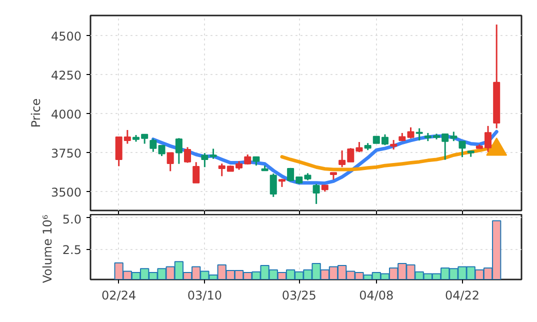 The image size is (537, 322). What do you see at coordinates (35, 113) in the screenshot?
I see `y-axis-title: Price` at bounding box center [35, 113].